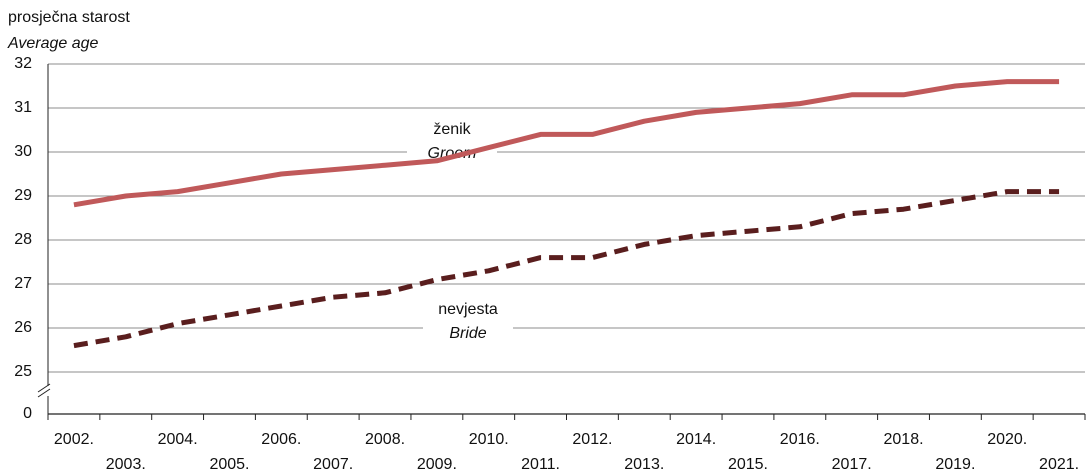 This screenshot has height=475, width=1089. I want to click on y-tick-label: 31, so click(23, 107).